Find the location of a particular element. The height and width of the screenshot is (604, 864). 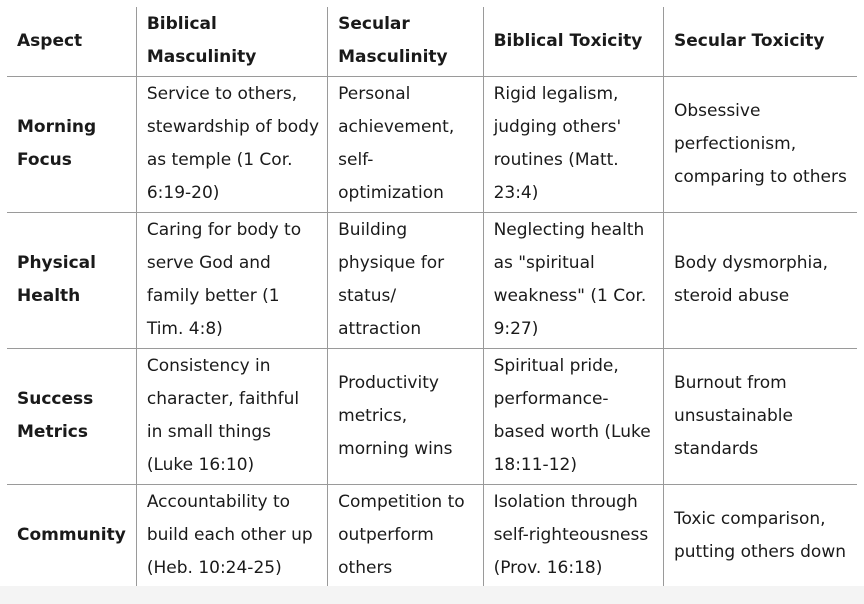

secular-masculinity-cell: Productivity metrics, morning wins is located at coordinates (405, 416).